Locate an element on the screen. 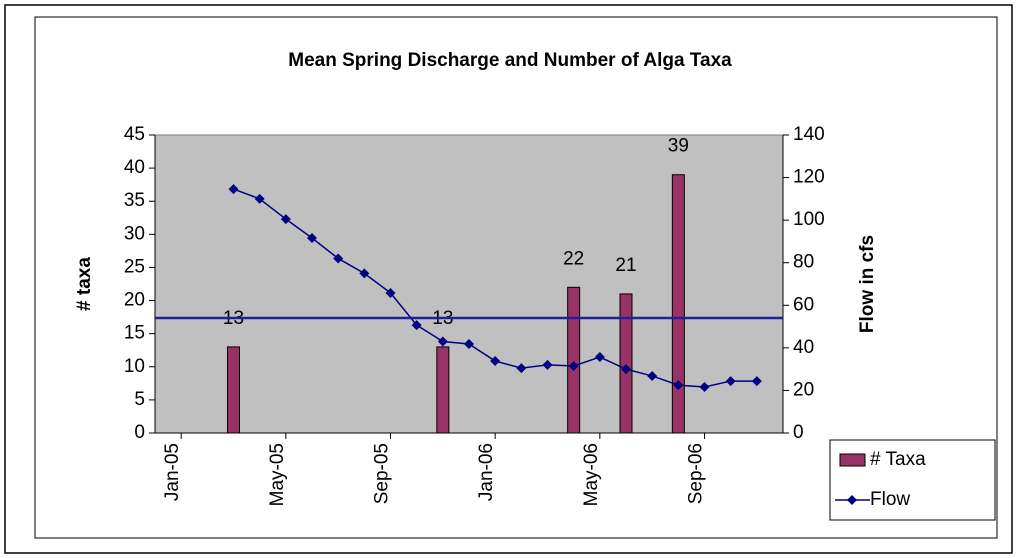 This screenshot has height=558, width=1018. y-axis-title: # taxa is located at coordinates (84, 284).